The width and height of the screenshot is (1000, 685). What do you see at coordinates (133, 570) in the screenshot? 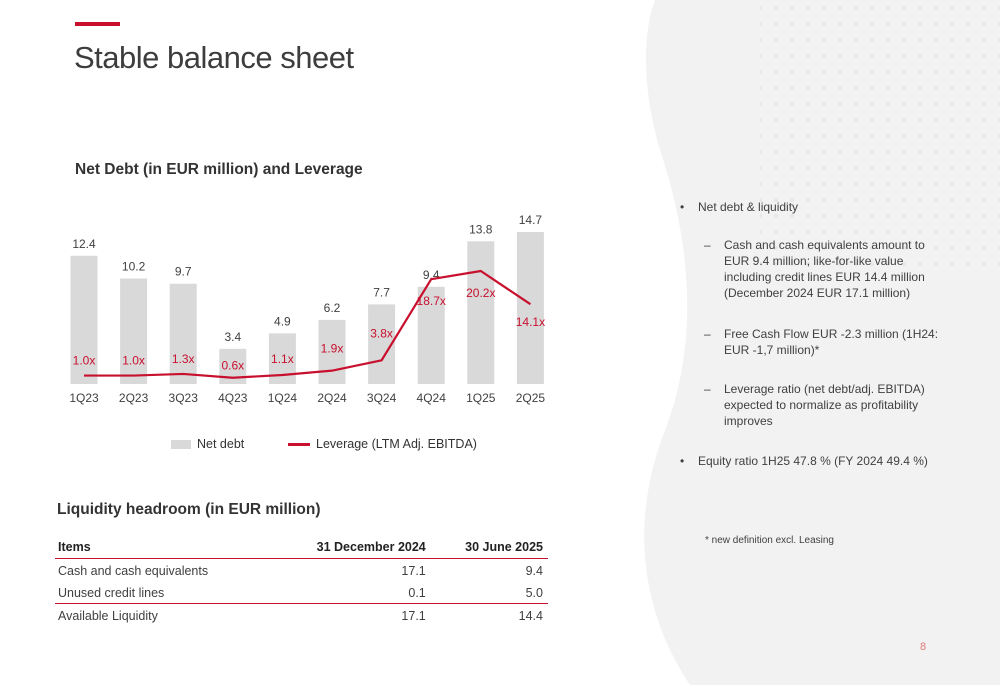
I see `cell-item: Cash and cash equivalents` at bounding box center [133, 570].